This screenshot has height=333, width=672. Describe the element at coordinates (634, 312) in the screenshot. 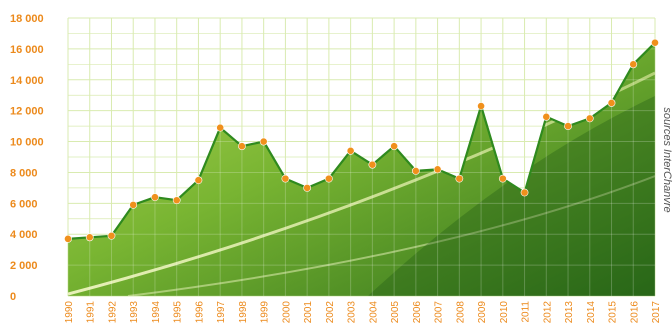

I see `x-tick-label: 2016` at that location.